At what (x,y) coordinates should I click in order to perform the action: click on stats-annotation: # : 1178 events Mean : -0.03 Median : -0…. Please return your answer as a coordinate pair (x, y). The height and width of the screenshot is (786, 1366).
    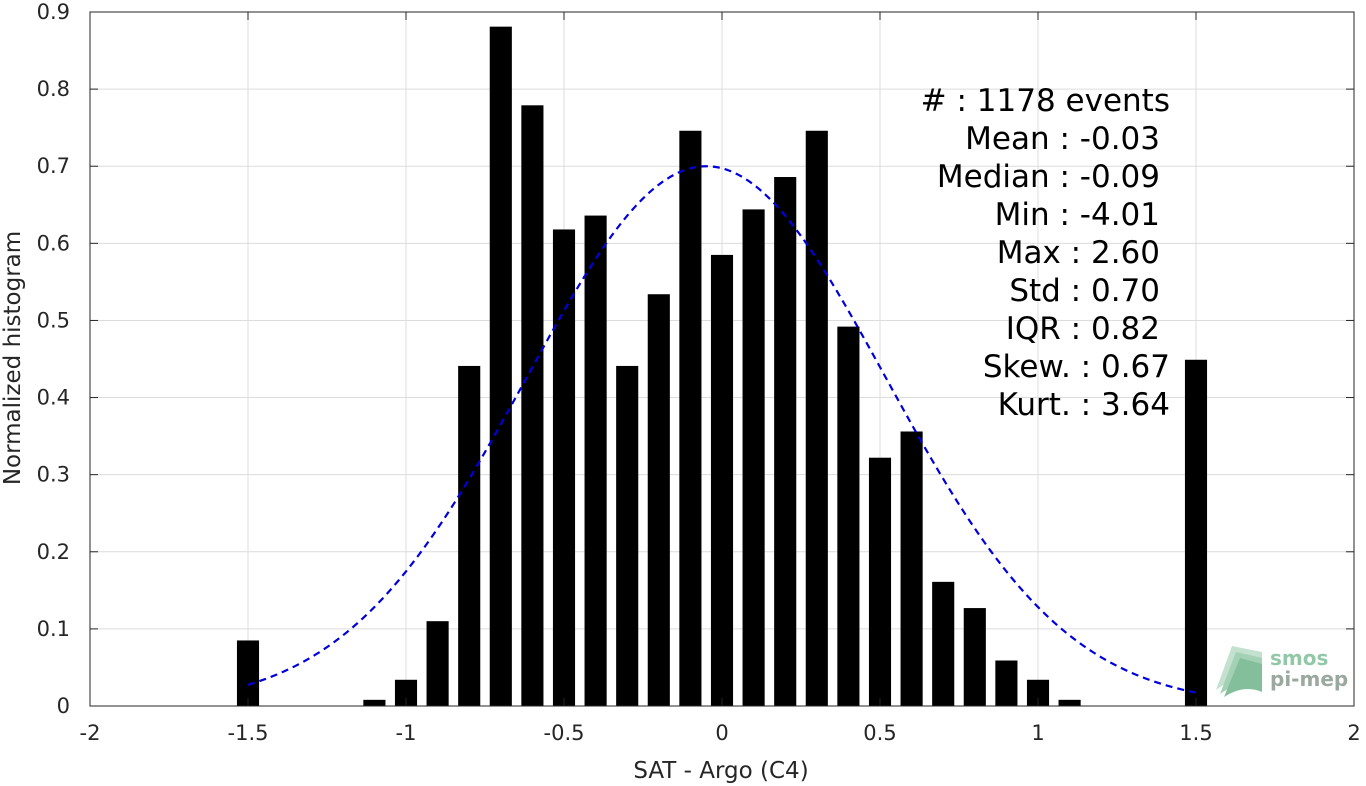
    Looking at the image, I should click on (1045, 253).